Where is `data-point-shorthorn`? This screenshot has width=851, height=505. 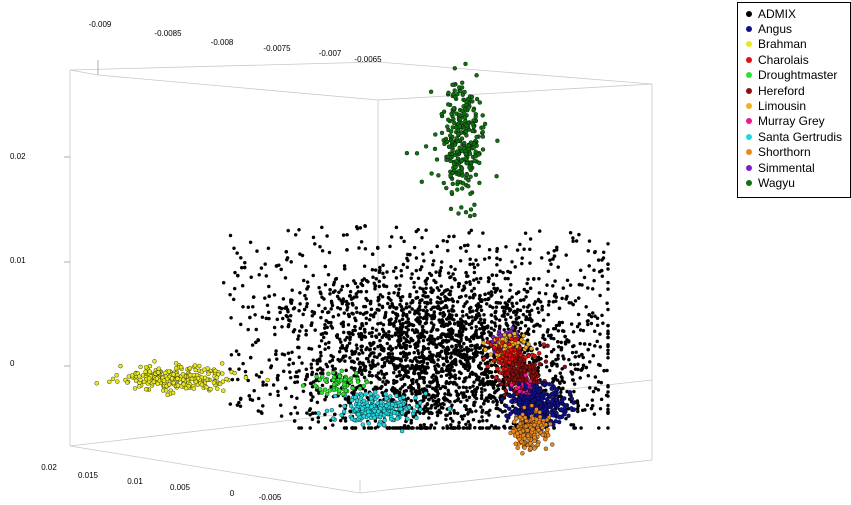 data-point-shorthorn is located at coordinates (546, 448).